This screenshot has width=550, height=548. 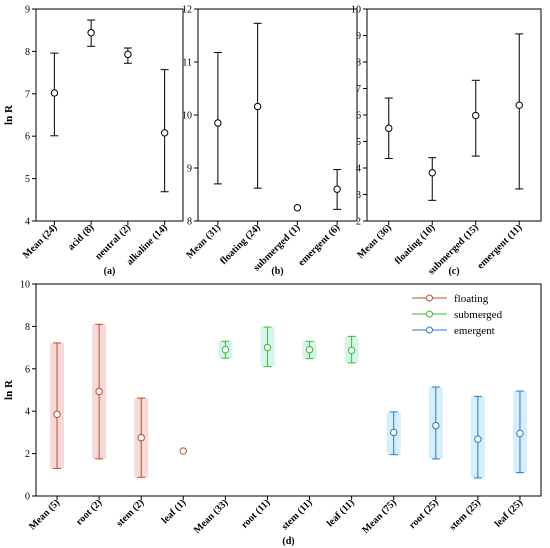 I want to click on legend-label: emergent, so click(x=474, y=331).